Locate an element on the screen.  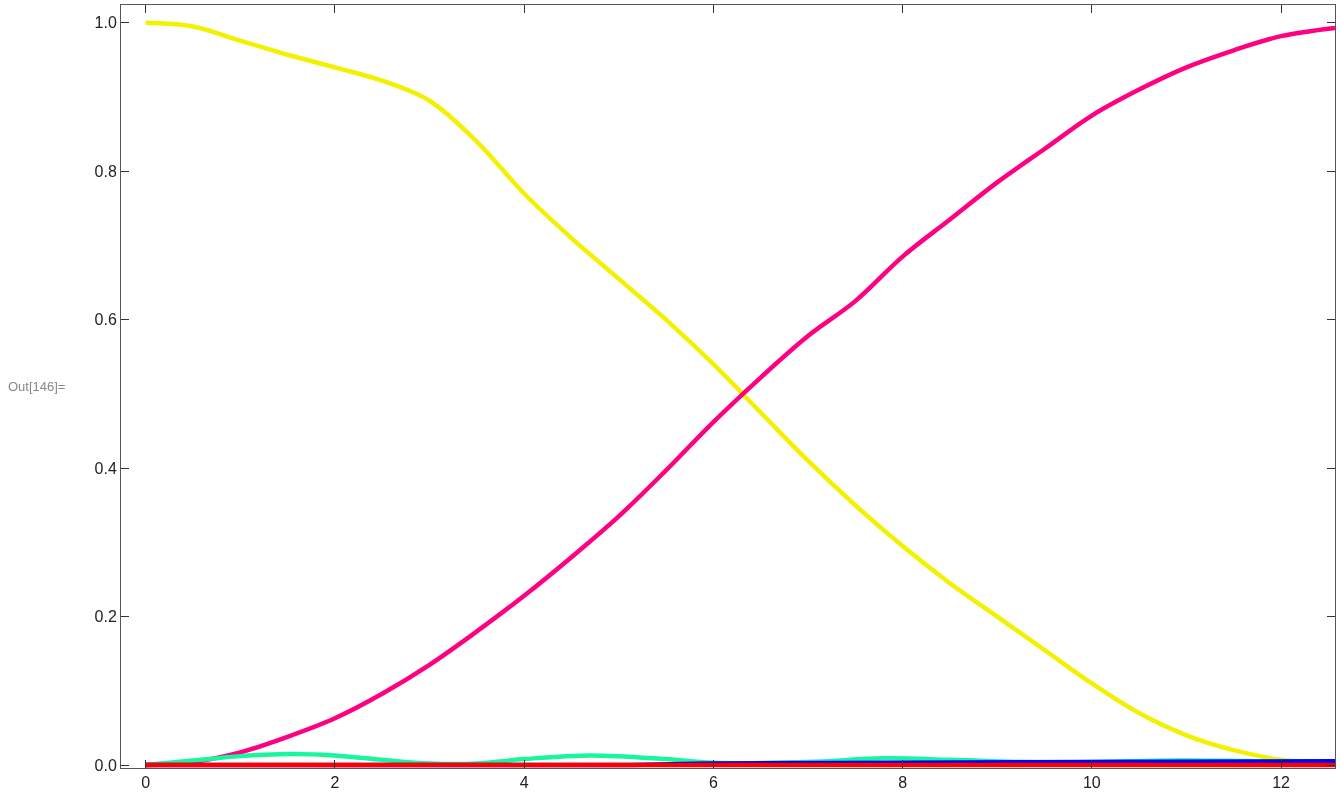
x-tick-label: 4 is located at coordinates (524, 783).